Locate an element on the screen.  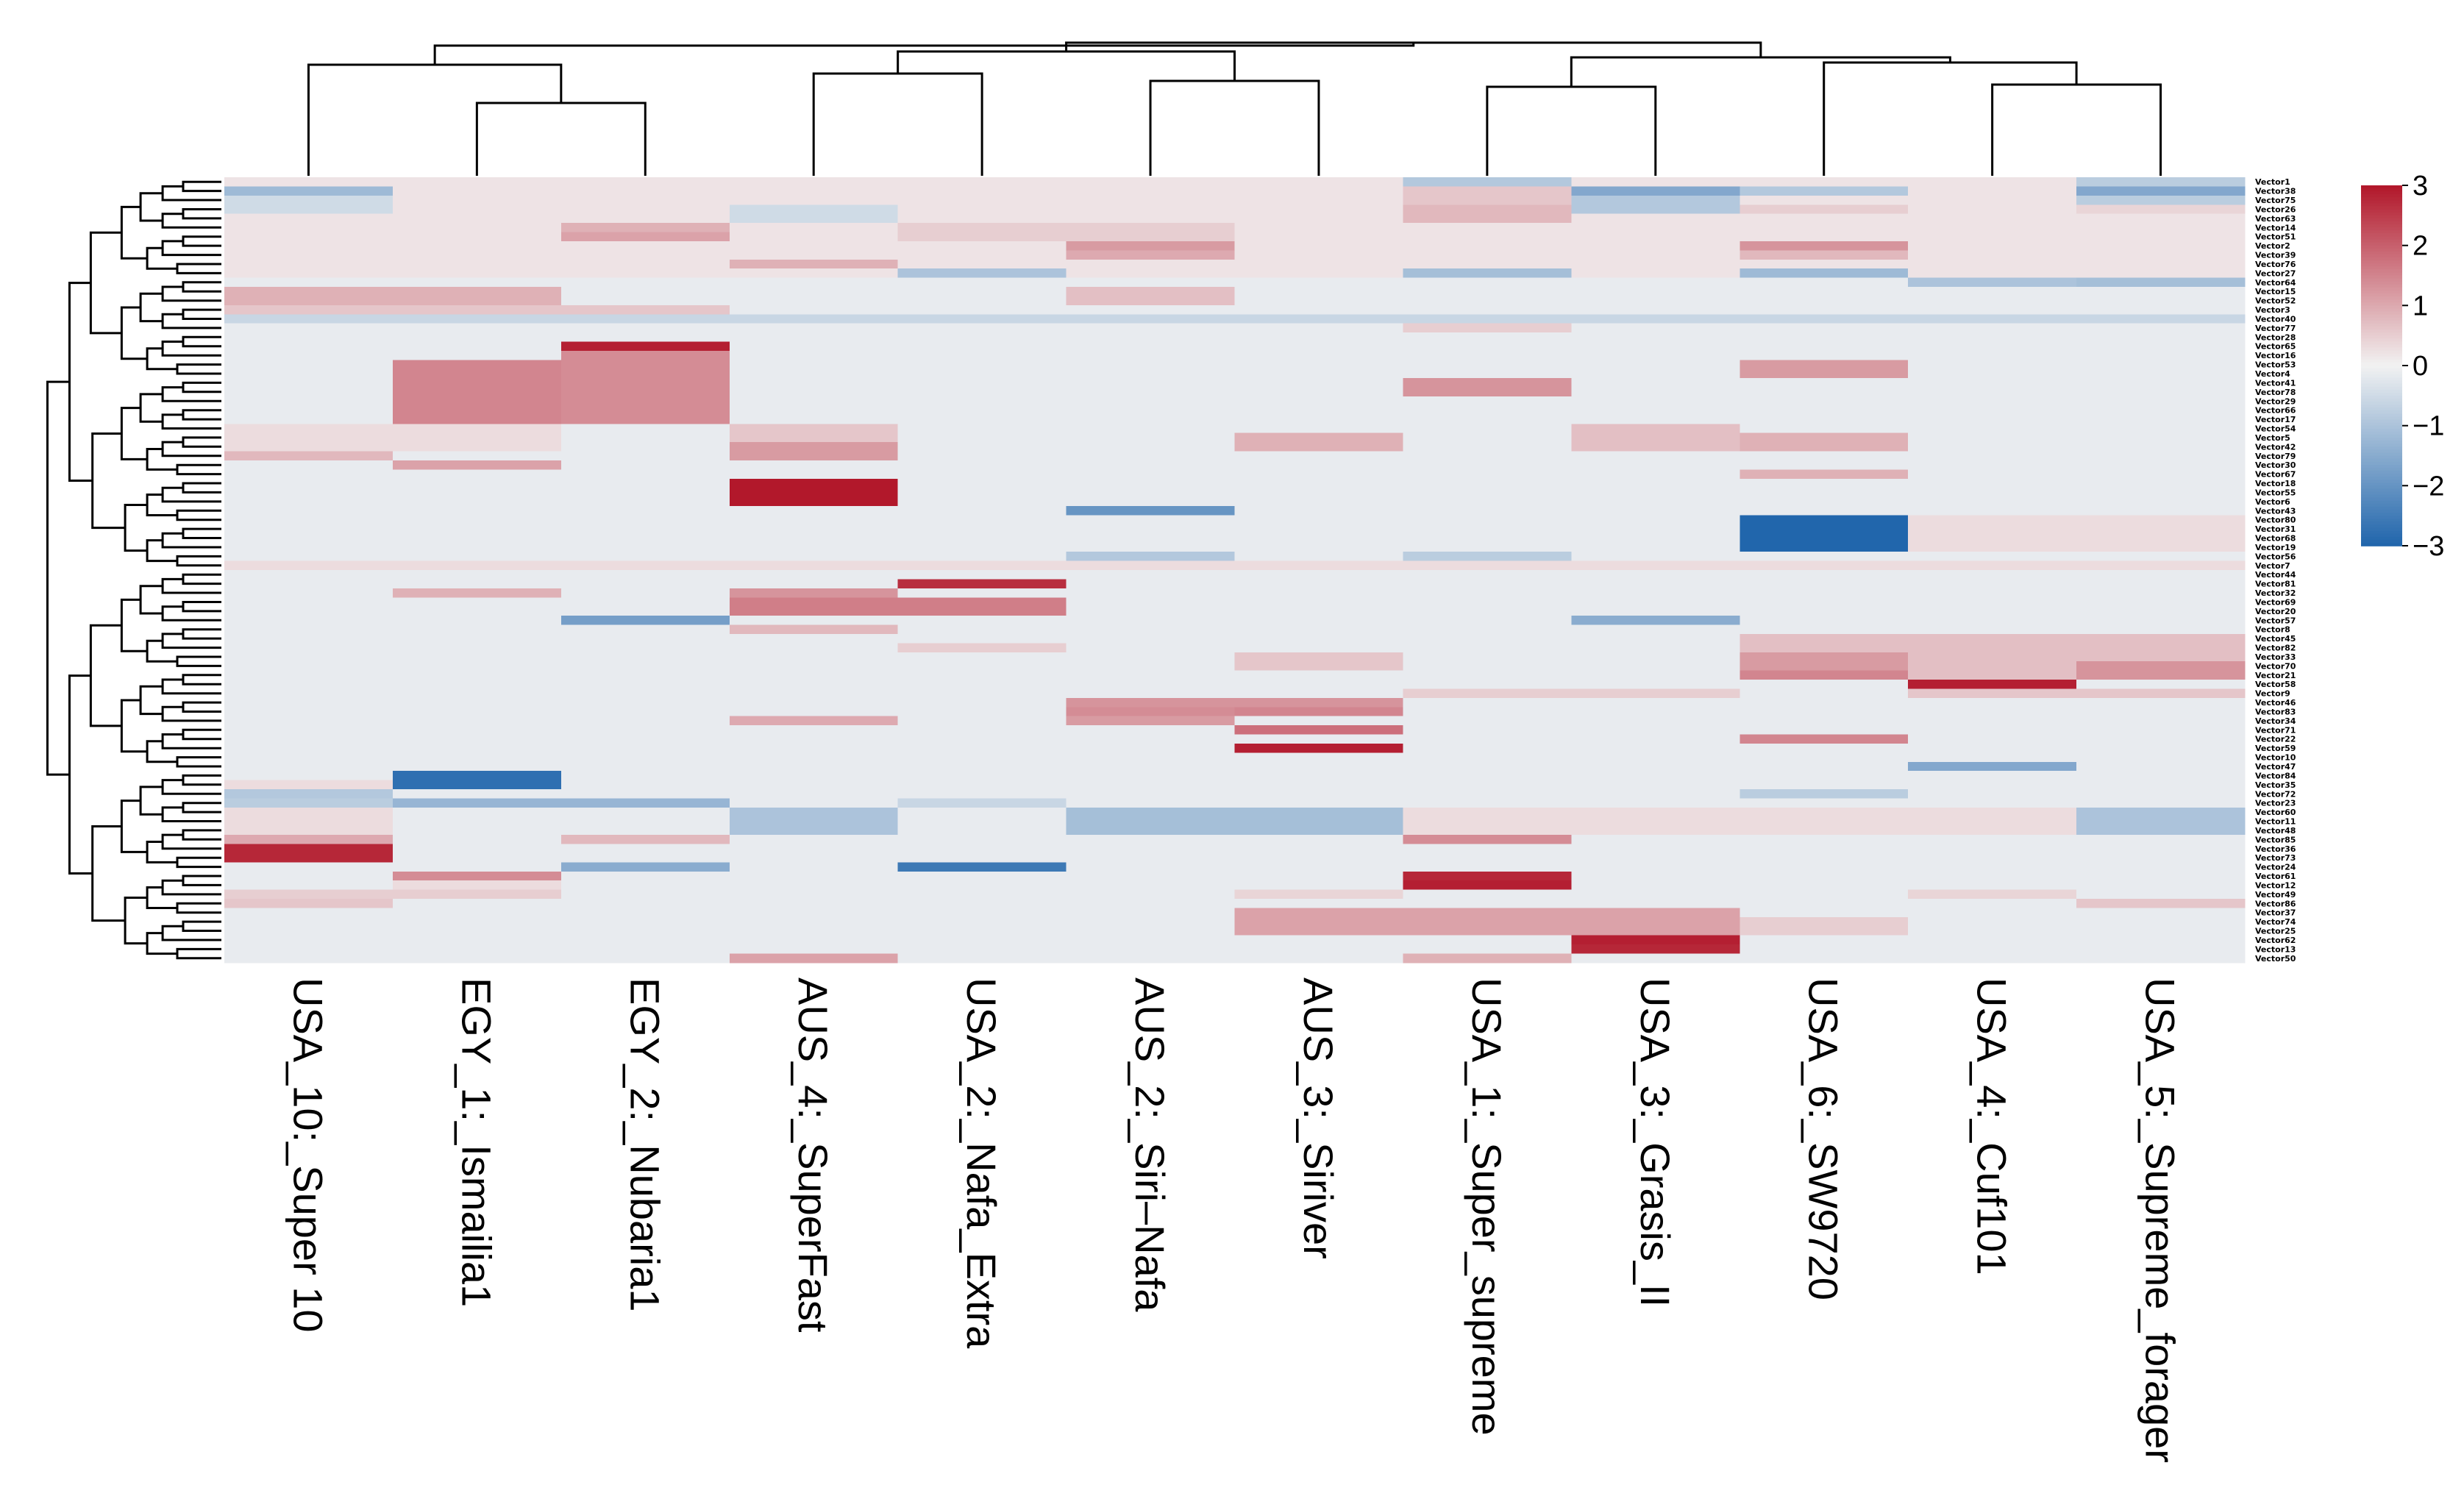
row-label: Vector34 is located at coordinates (2275, 721).